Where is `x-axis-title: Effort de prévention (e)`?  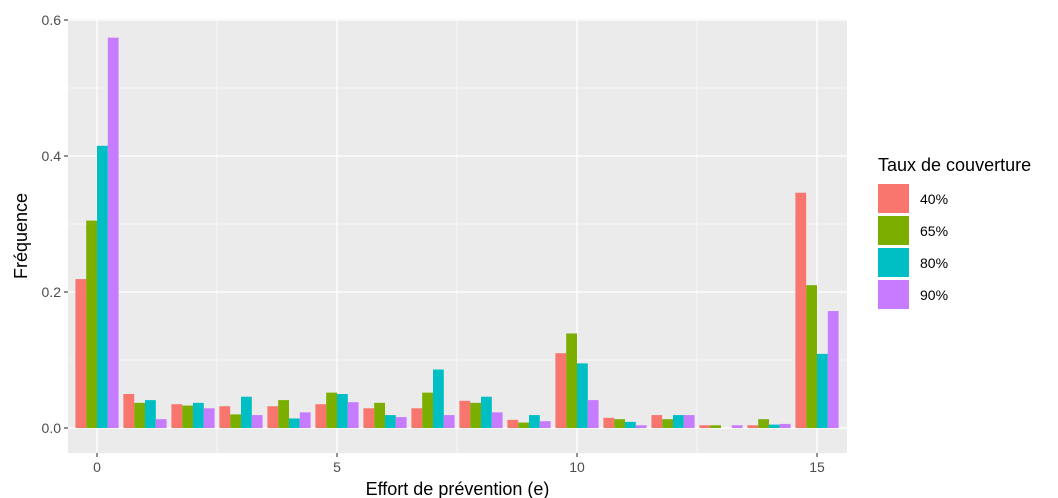 x-axis-title: Effort de prévention (e) is located at coordinates (458, 488).